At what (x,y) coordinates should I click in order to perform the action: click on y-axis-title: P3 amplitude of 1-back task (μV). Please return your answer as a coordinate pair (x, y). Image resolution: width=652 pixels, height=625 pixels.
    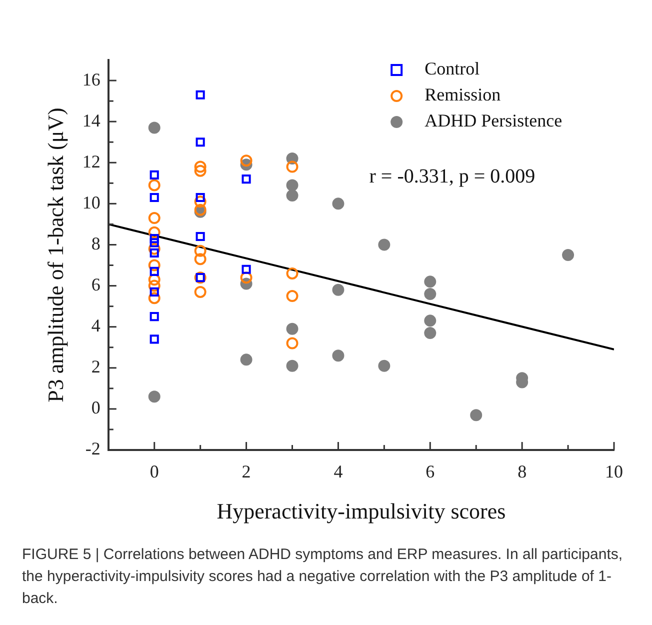
    Looking at the image, I should click on (55, 255).